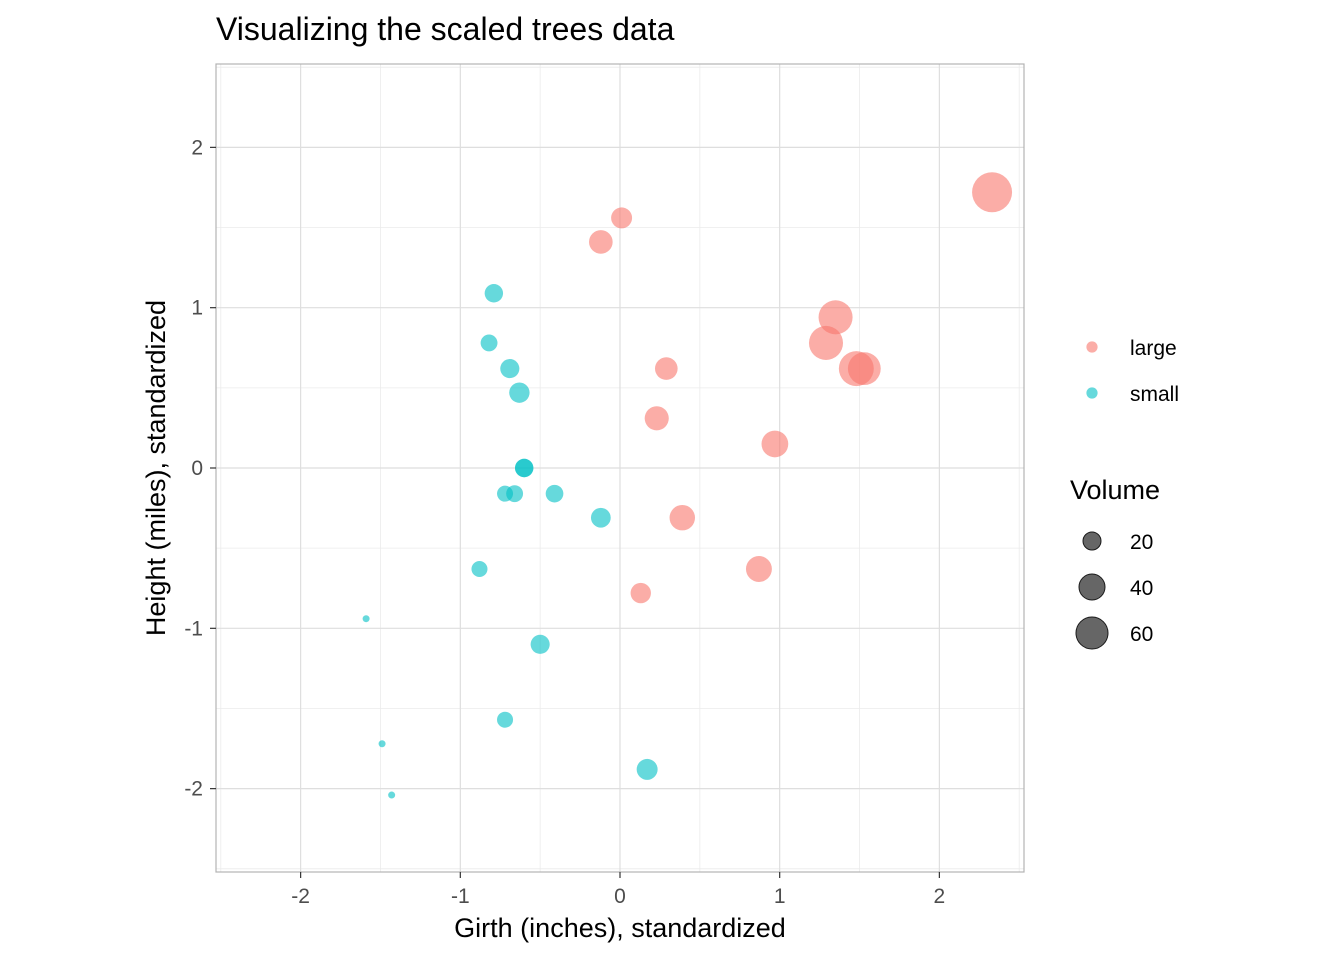 Image resolution: width=1344 pixels, height=960 pixels. What do you see at coordinates (940, 896) in the screenshot?
I see `x-tick-label: 2` at bounding box center [940, 896].